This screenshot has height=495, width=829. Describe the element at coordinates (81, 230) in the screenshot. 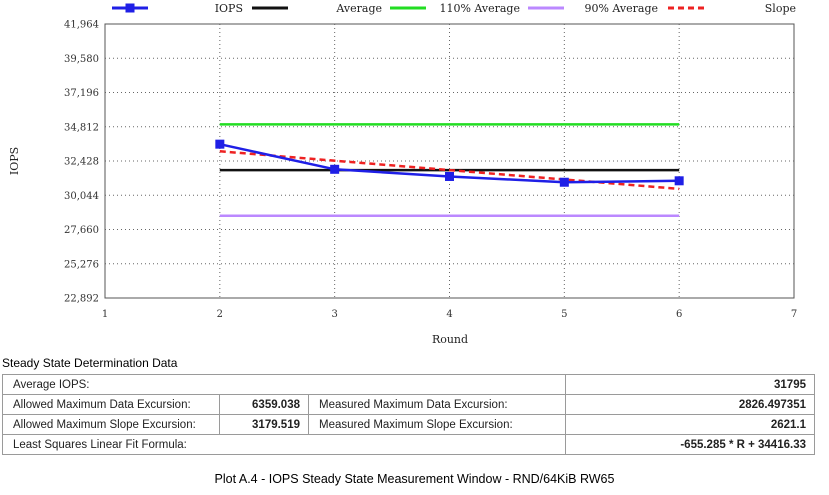

I see `y-tick-label: 27,660` at that location.